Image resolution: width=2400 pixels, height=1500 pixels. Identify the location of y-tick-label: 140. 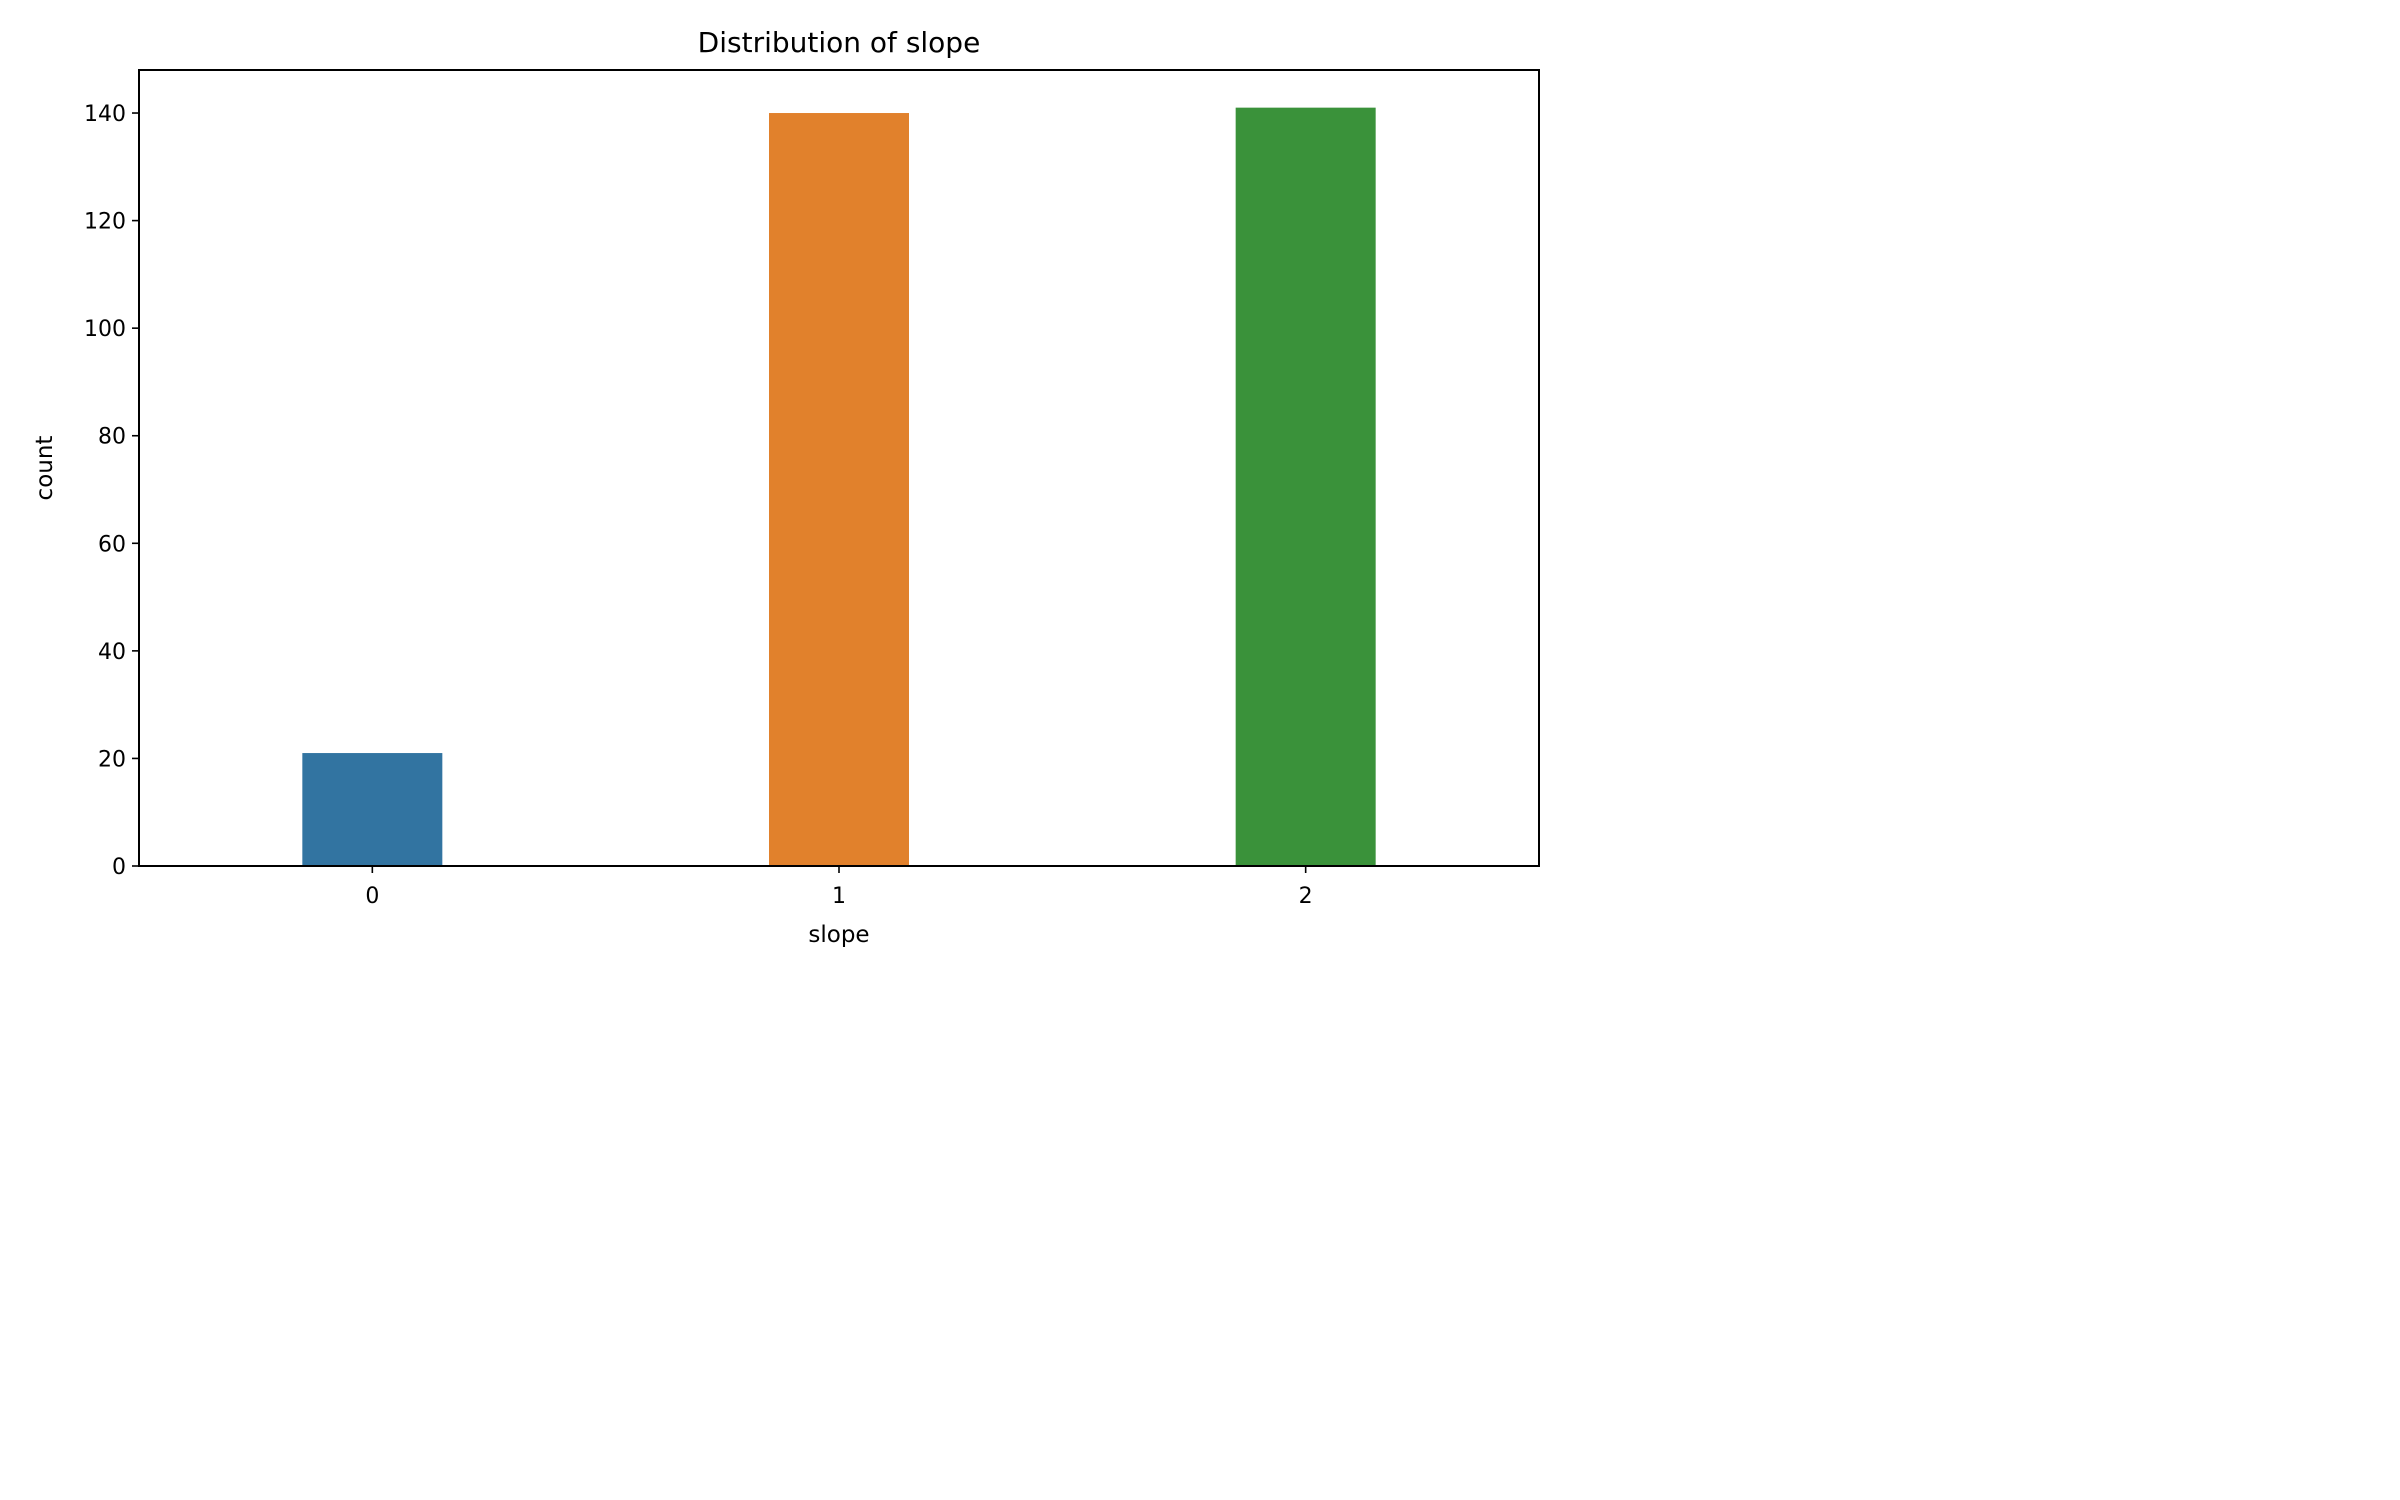
(105, 114).